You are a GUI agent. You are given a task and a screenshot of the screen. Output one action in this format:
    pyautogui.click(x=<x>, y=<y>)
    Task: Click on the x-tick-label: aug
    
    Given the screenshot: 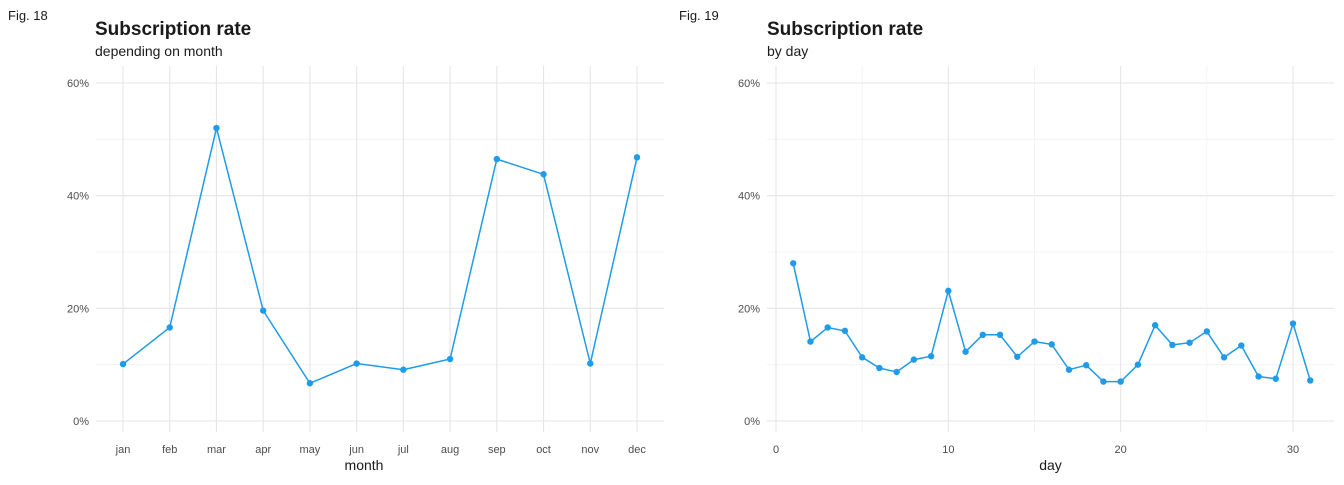 What is the action you would take?
    pyautogui.click(x=450, y=450)
    